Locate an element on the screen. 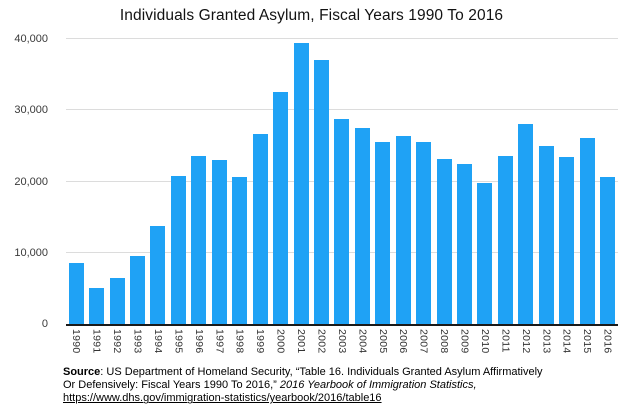  x-tick-label: 1995 is located at coordinates (178, 341).